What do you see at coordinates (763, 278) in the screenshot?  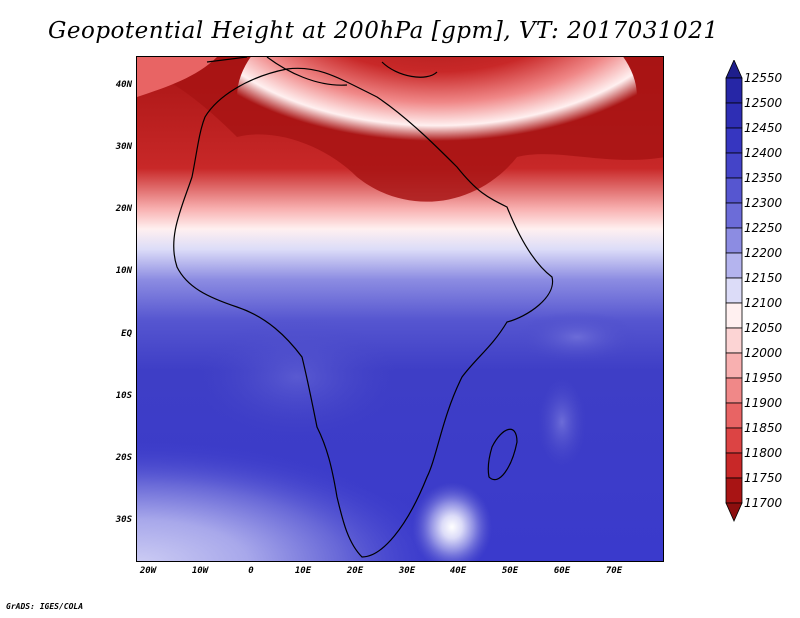 I see `colorbar-label: 12150` at bounding box center [763, 278].